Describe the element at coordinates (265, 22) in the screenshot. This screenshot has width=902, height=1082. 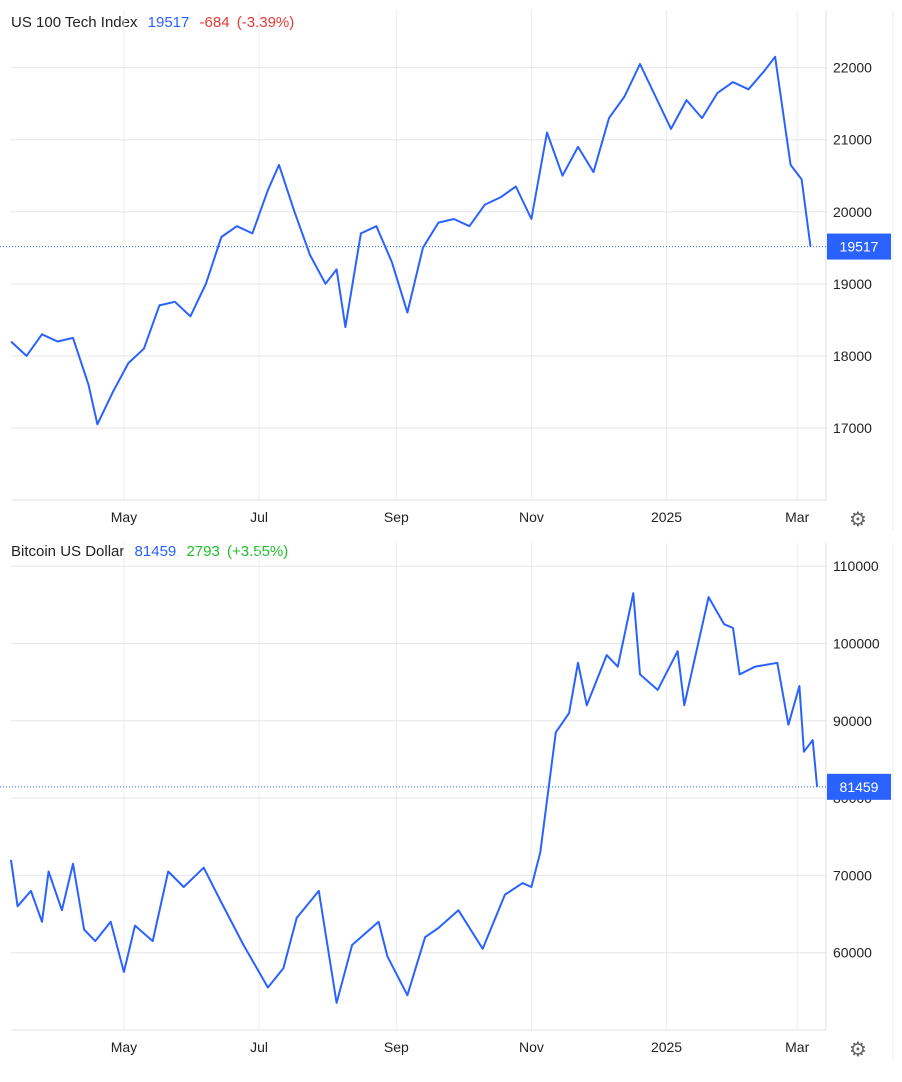
I see `price-change-percent: (-3.39%)` at that location.